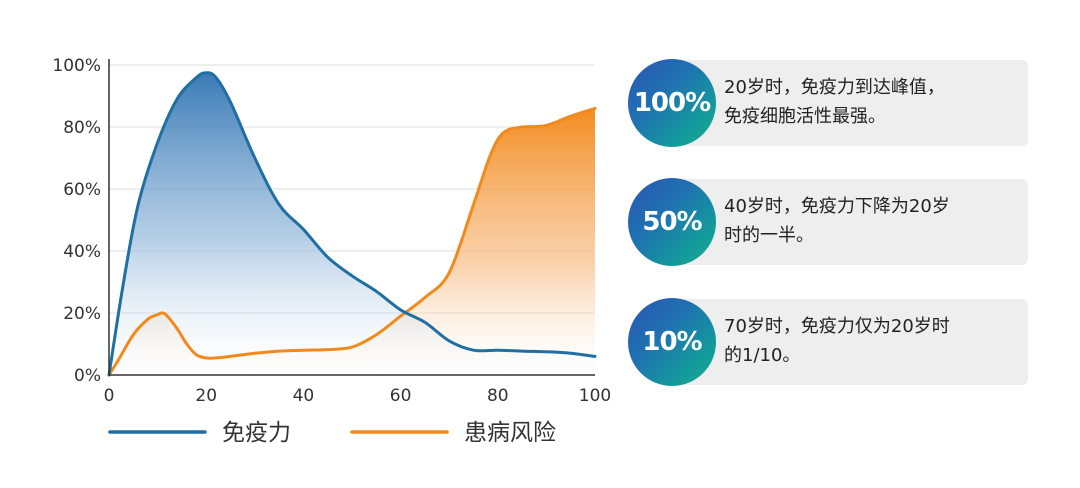 The width and height of the screenshot is (1080, 488). What do you see at coordinates (498, 396) in the screenshot?
I see `x-tick-label: 80` at bounding box center [498, 396].